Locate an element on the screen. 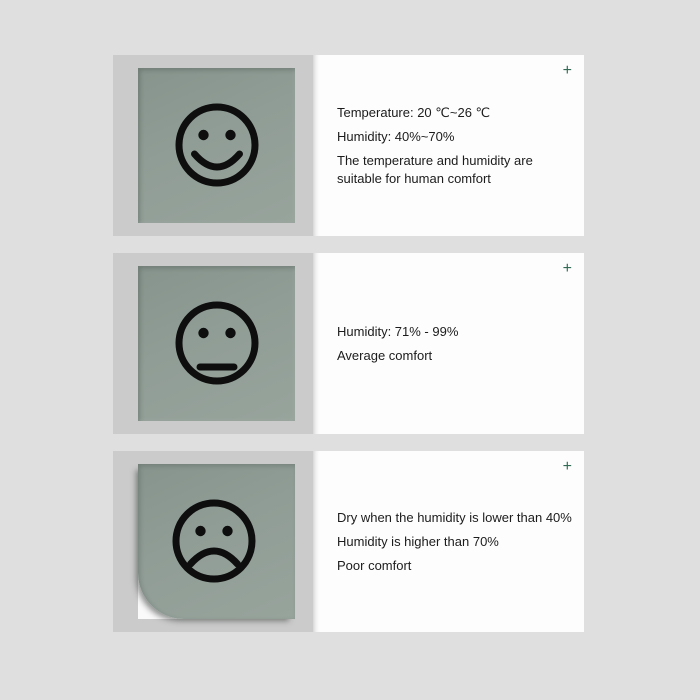  humidity-range-text: Humidity: 71% - 99% is located at coordinates (398, 331).